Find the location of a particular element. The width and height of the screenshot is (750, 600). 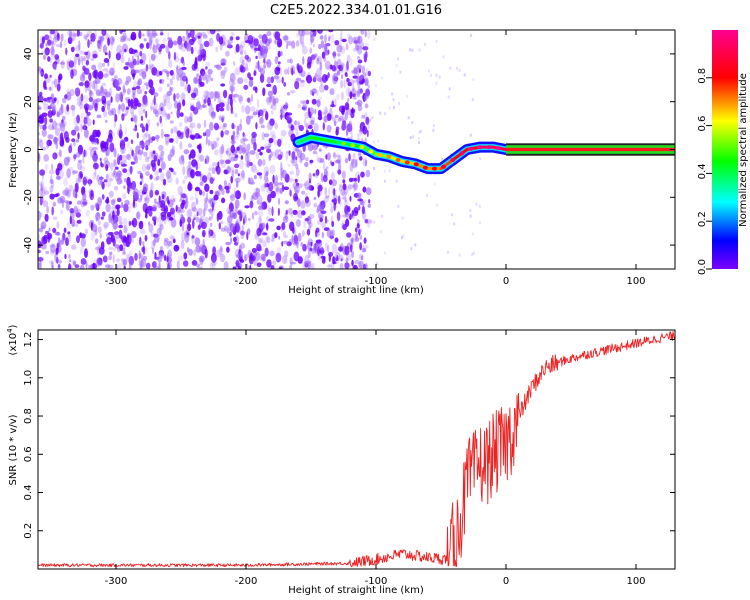

colorbar-tick-label: 0.6 is located at coordinates (702, 124).